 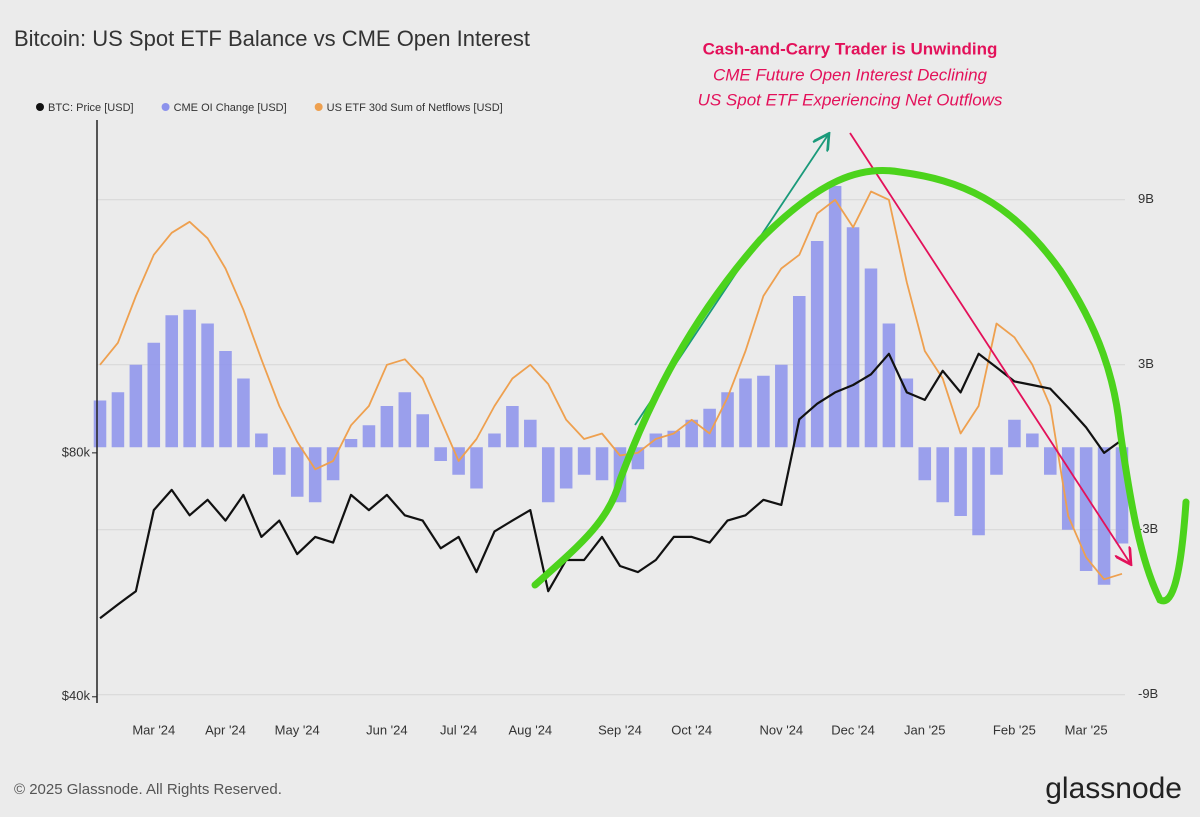 I want to click on y2-tick-label: -9B, so click(x=1148, y=693).